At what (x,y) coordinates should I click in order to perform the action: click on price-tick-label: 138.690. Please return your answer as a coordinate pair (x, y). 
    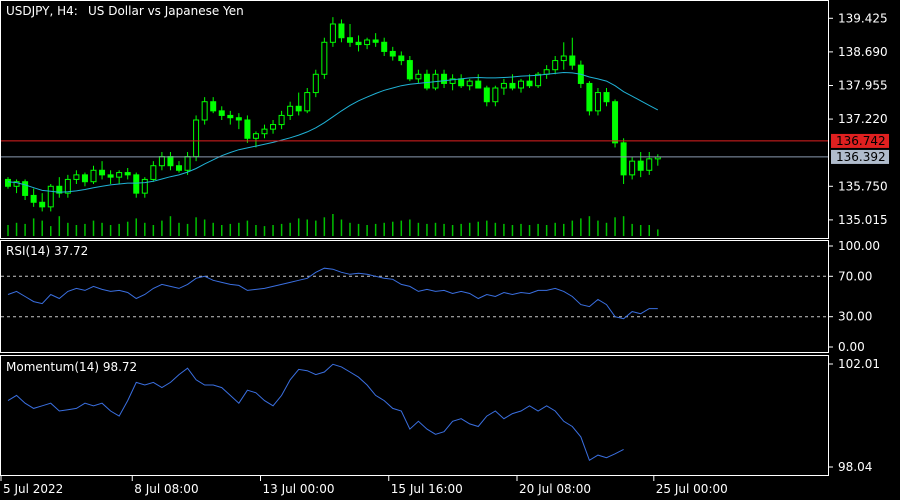
    Looking at the image, I should click on (863, 52).